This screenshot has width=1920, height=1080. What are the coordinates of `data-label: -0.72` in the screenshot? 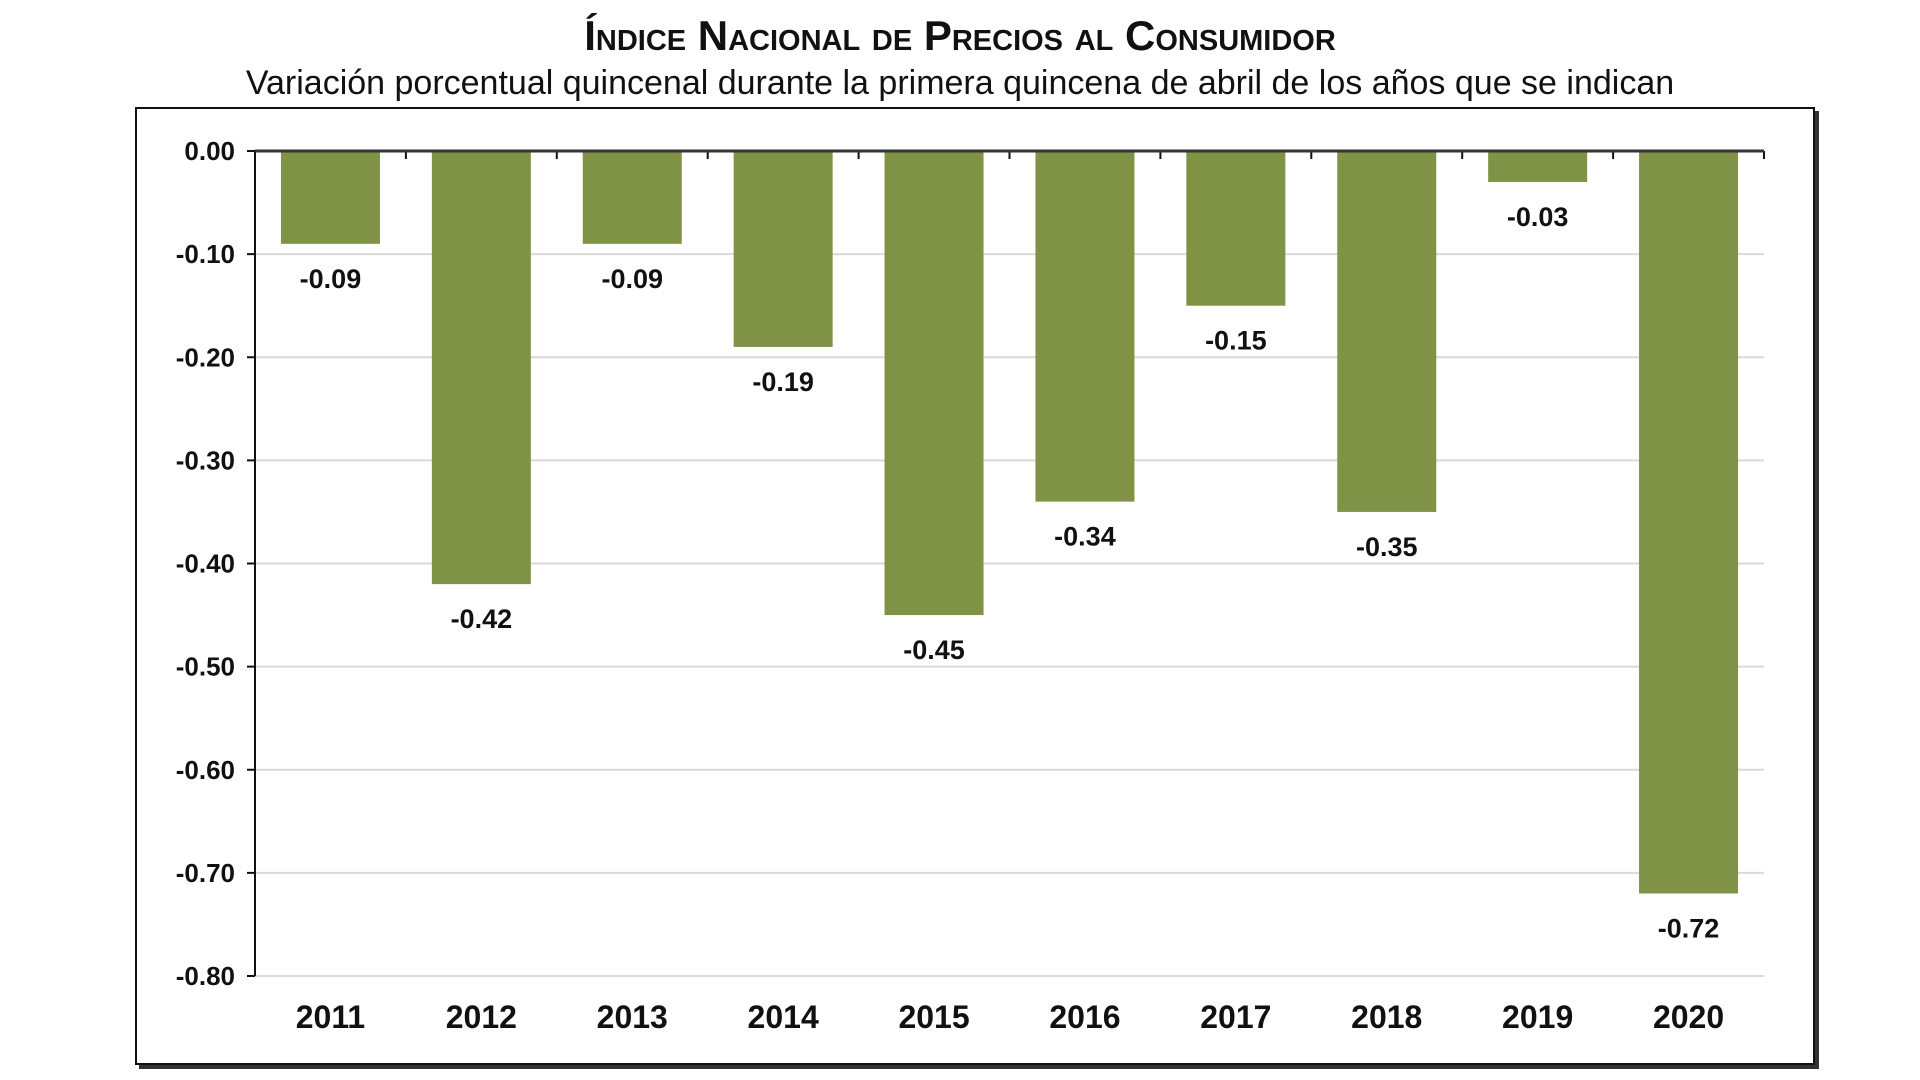 It's located at (1689, 929).